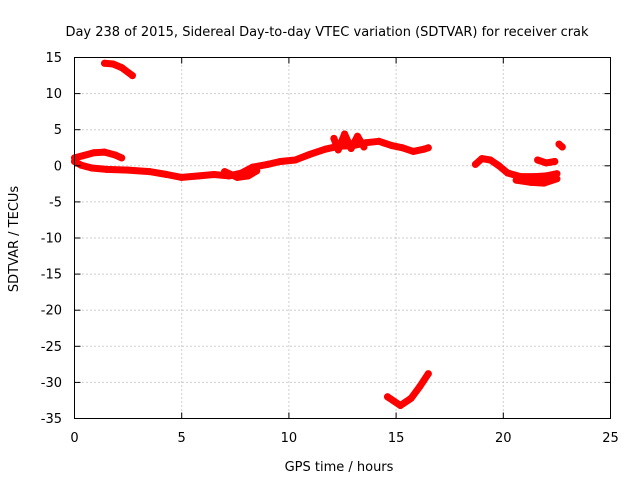 This screenshot has height=480, width=640. Describe the element at coordinates (408, 389) in the screenshot. I see `series-sdtvar-dip-segment` at that location.